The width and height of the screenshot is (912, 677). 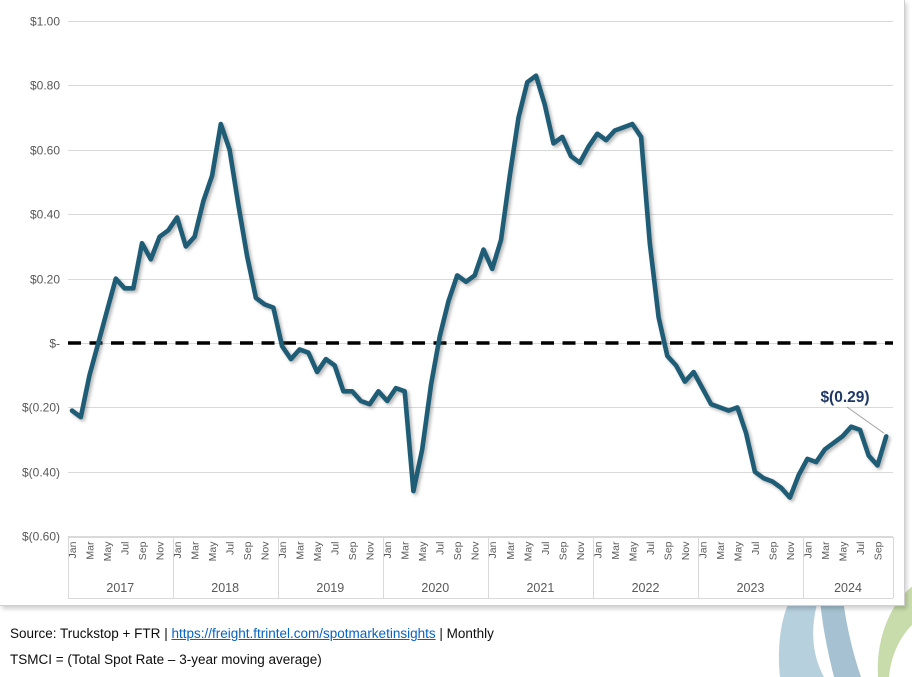 I want to click on y-axis-tick-label: $0.20, so click(x=45, y=280).